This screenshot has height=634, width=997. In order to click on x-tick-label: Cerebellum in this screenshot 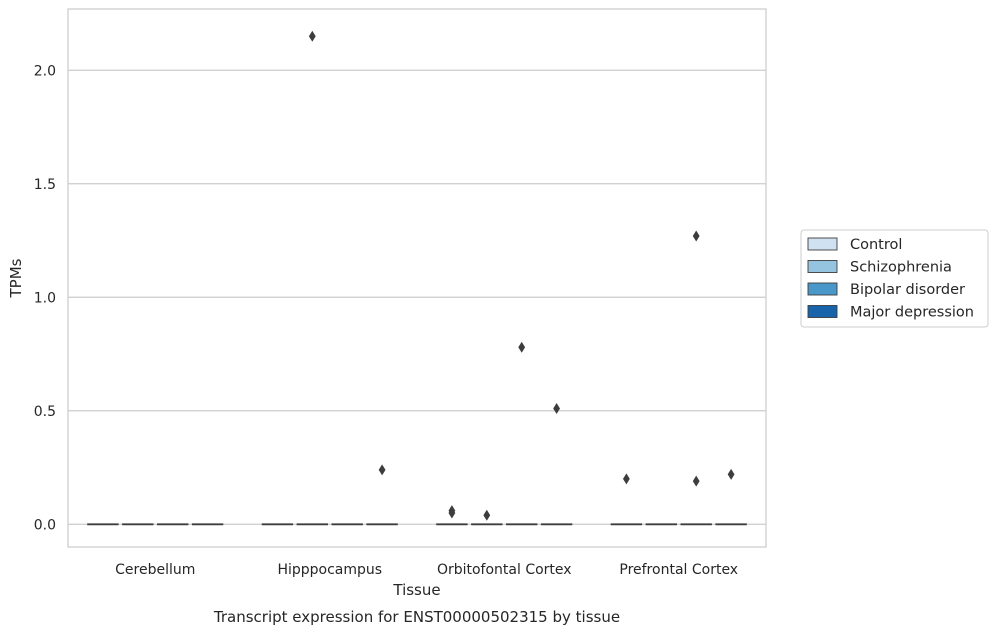, I will do `click(155, 570)`.